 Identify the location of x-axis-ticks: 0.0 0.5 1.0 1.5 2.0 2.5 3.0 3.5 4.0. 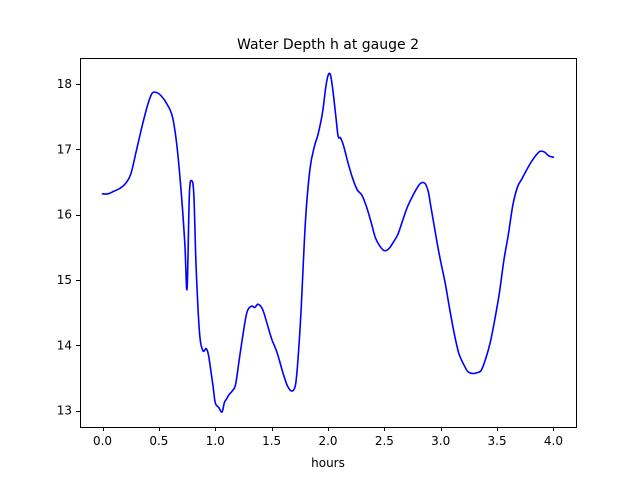
(328, 437).